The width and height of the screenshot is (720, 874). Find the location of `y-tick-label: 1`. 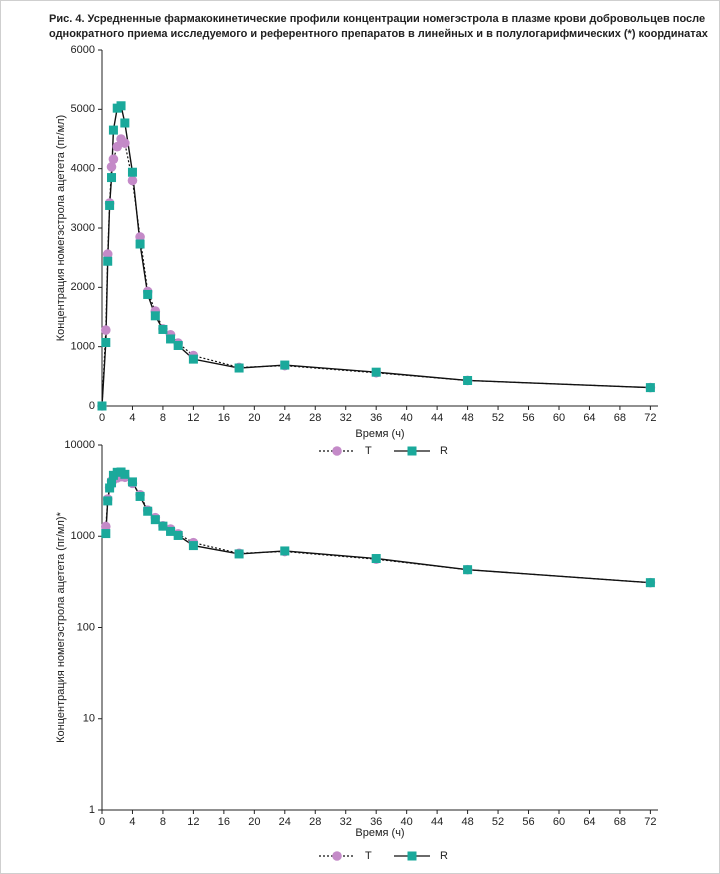

y-tick-label: 1 is located at coordinates (92, 810).